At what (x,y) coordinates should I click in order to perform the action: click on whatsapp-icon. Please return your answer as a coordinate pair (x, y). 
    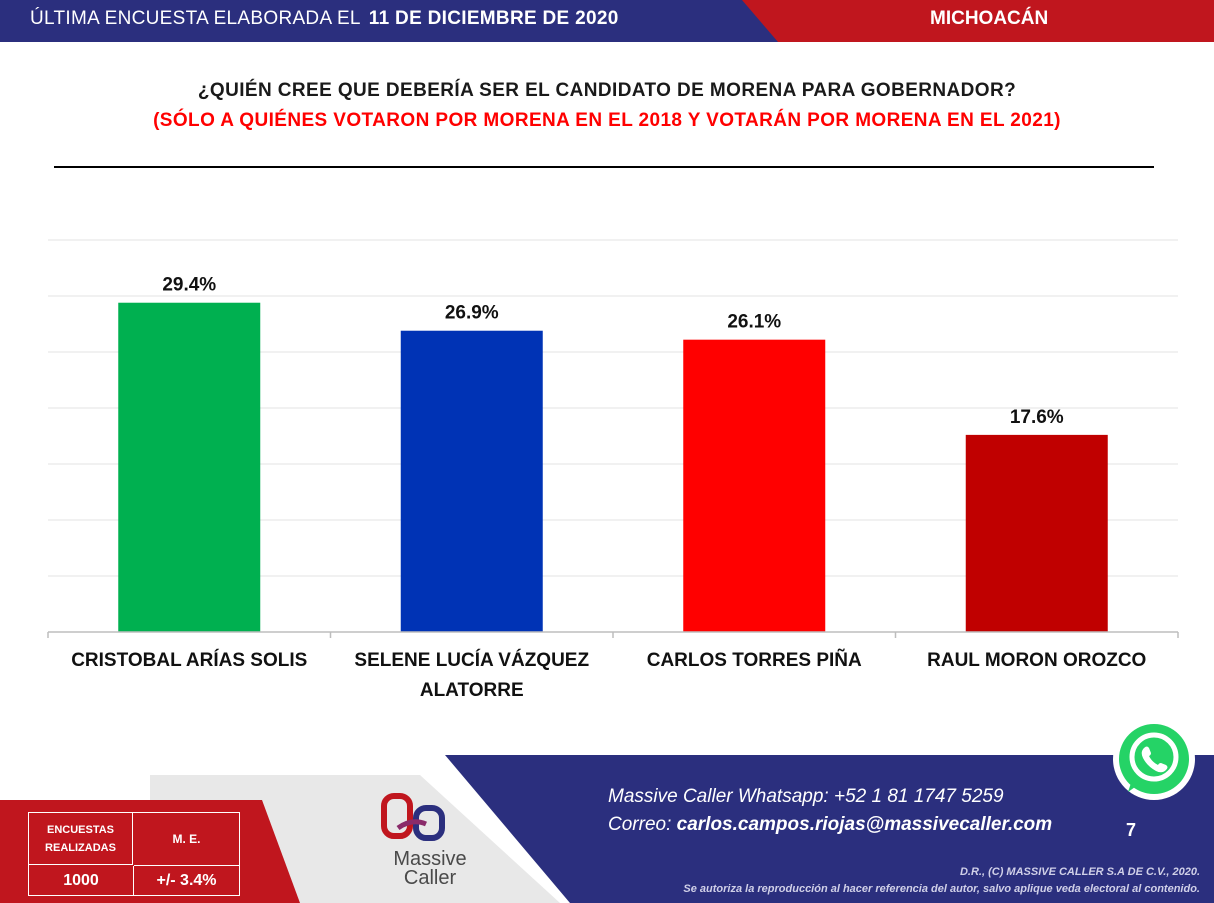
    Looking at the image, I should click on (1154, 759).